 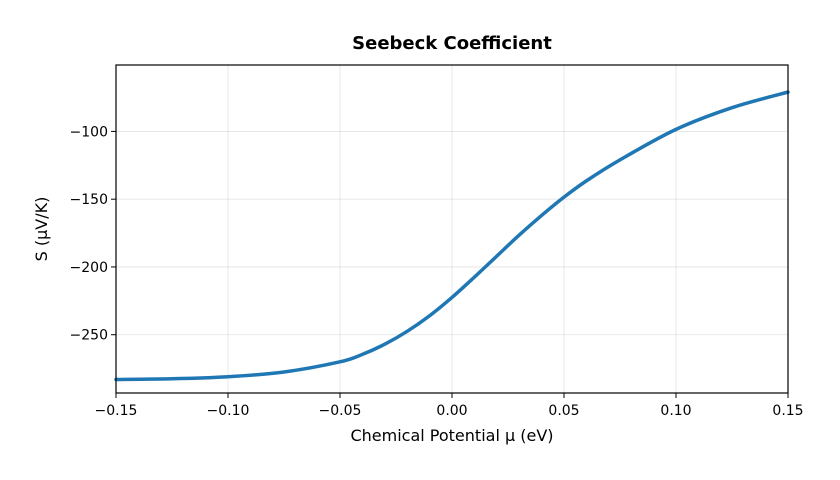 What do you see at coordinates (93, 234) in the screenshot?
I see `y-axis-ticks: −100 −150 −200 −250` at bounding box center [93, 234].